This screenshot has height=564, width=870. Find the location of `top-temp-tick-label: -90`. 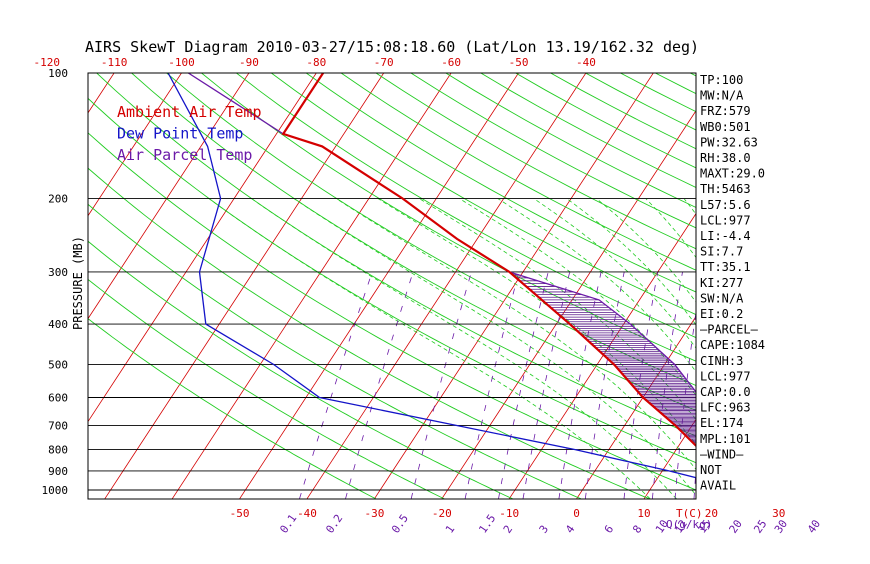

top-temp-tick-label: -90 is located at coordinates (249, 62).